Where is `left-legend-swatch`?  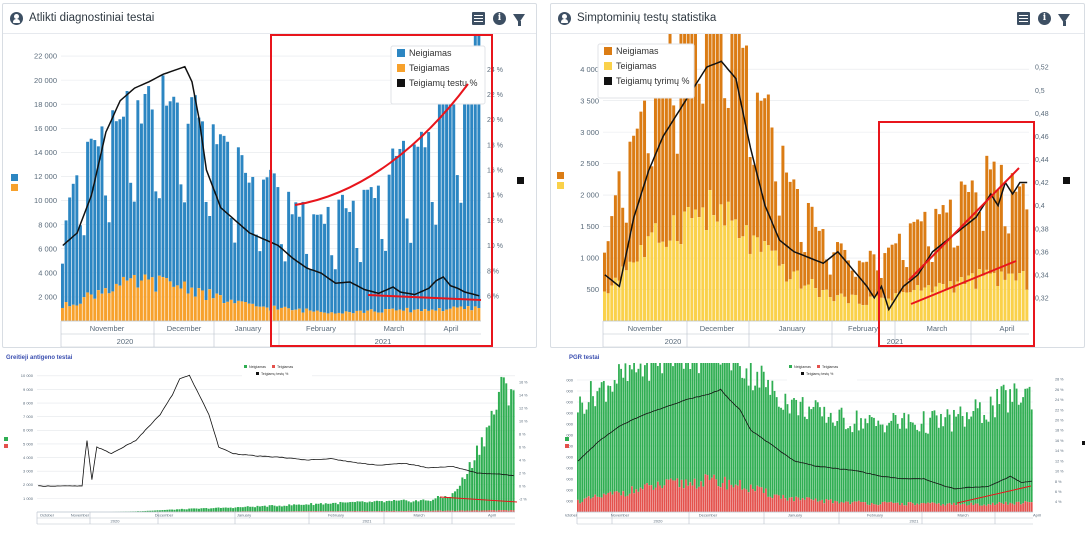
left-legend-swatch is located at coordinates (567, 446).